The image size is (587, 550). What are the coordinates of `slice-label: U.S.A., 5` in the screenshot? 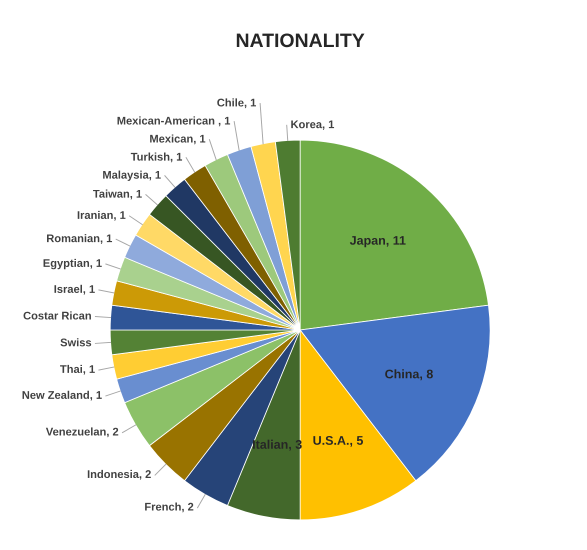 It's located at (338, 441).